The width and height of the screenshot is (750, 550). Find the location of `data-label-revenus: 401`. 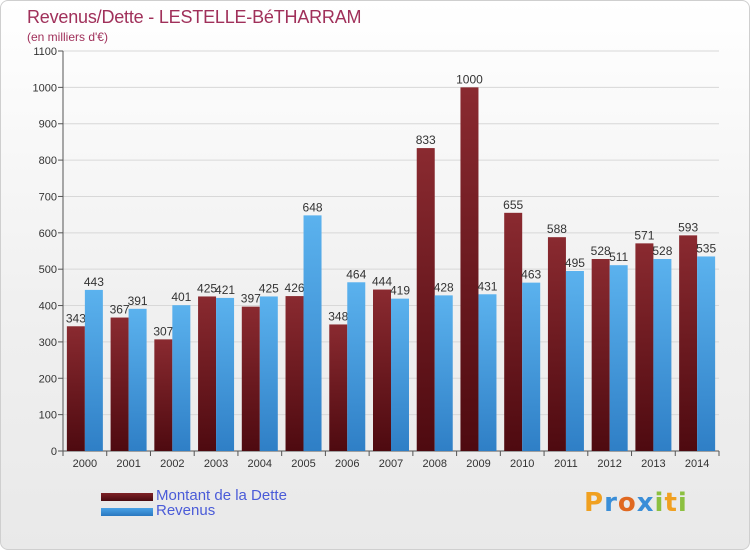

data-label-revenus: 401 is located at coordinates (181, 297).